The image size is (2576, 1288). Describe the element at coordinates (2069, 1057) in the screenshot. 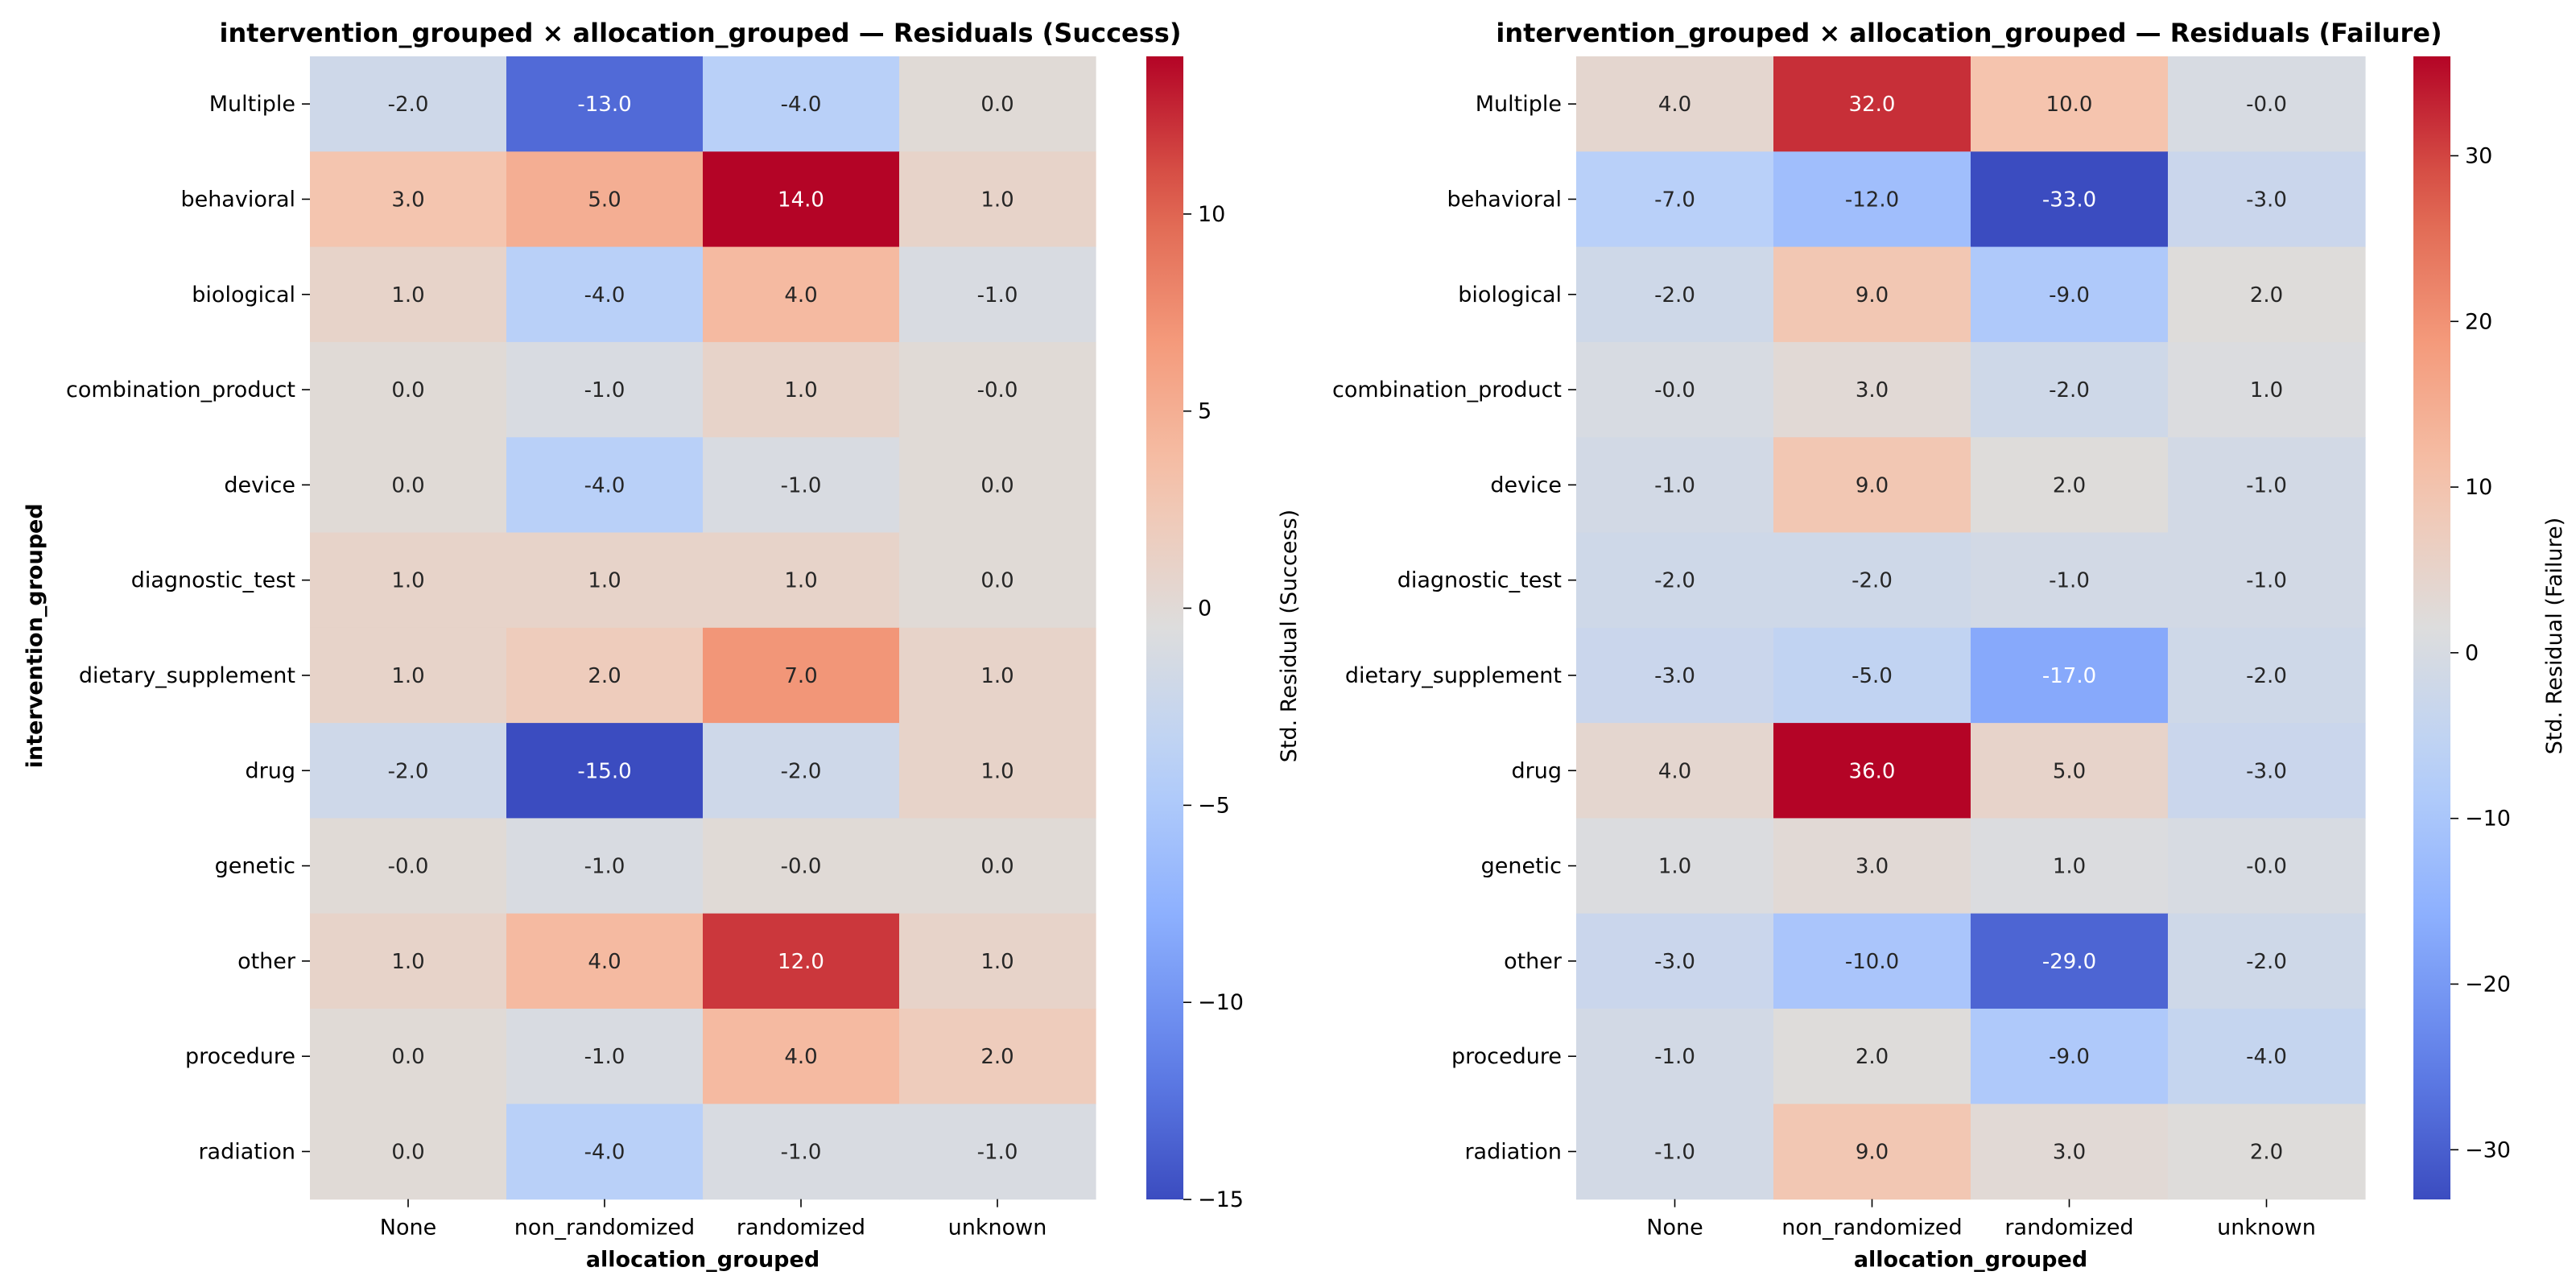

I see `cell-value-label: -9.0` at that location.